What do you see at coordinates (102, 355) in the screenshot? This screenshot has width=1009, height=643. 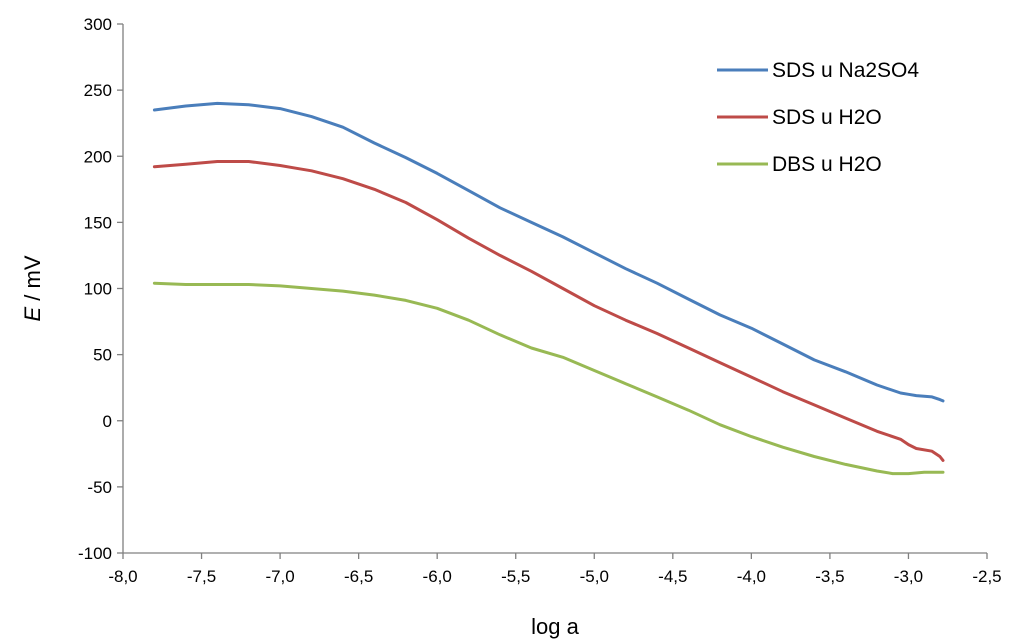 I see `y-tick-label: 50` at bounding box center [102, 355].